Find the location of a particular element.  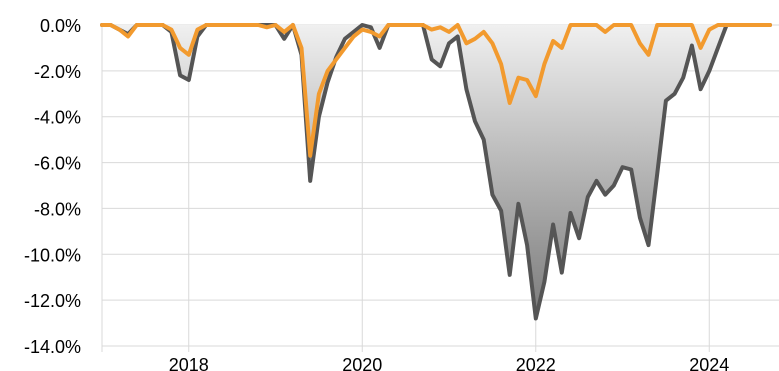

y-tick-label: -8.0% is located at coordinates (57, 209).